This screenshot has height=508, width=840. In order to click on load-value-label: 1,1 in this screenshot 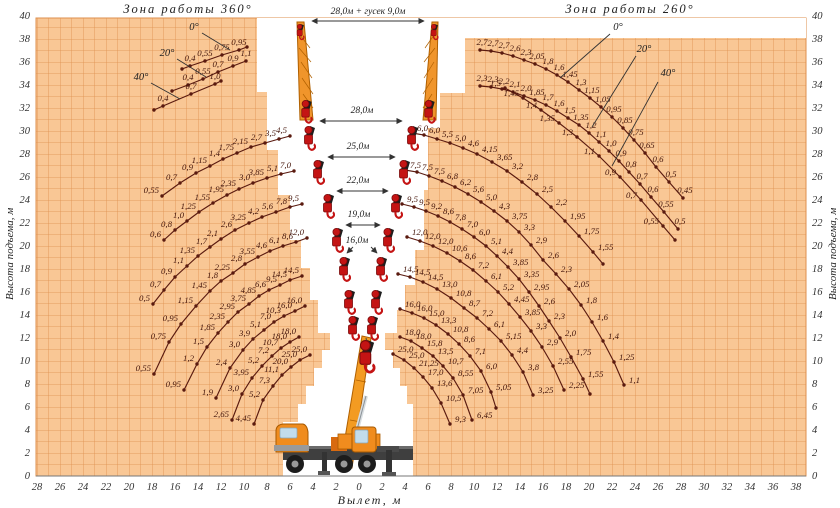, I will do `click(589, 151)`.